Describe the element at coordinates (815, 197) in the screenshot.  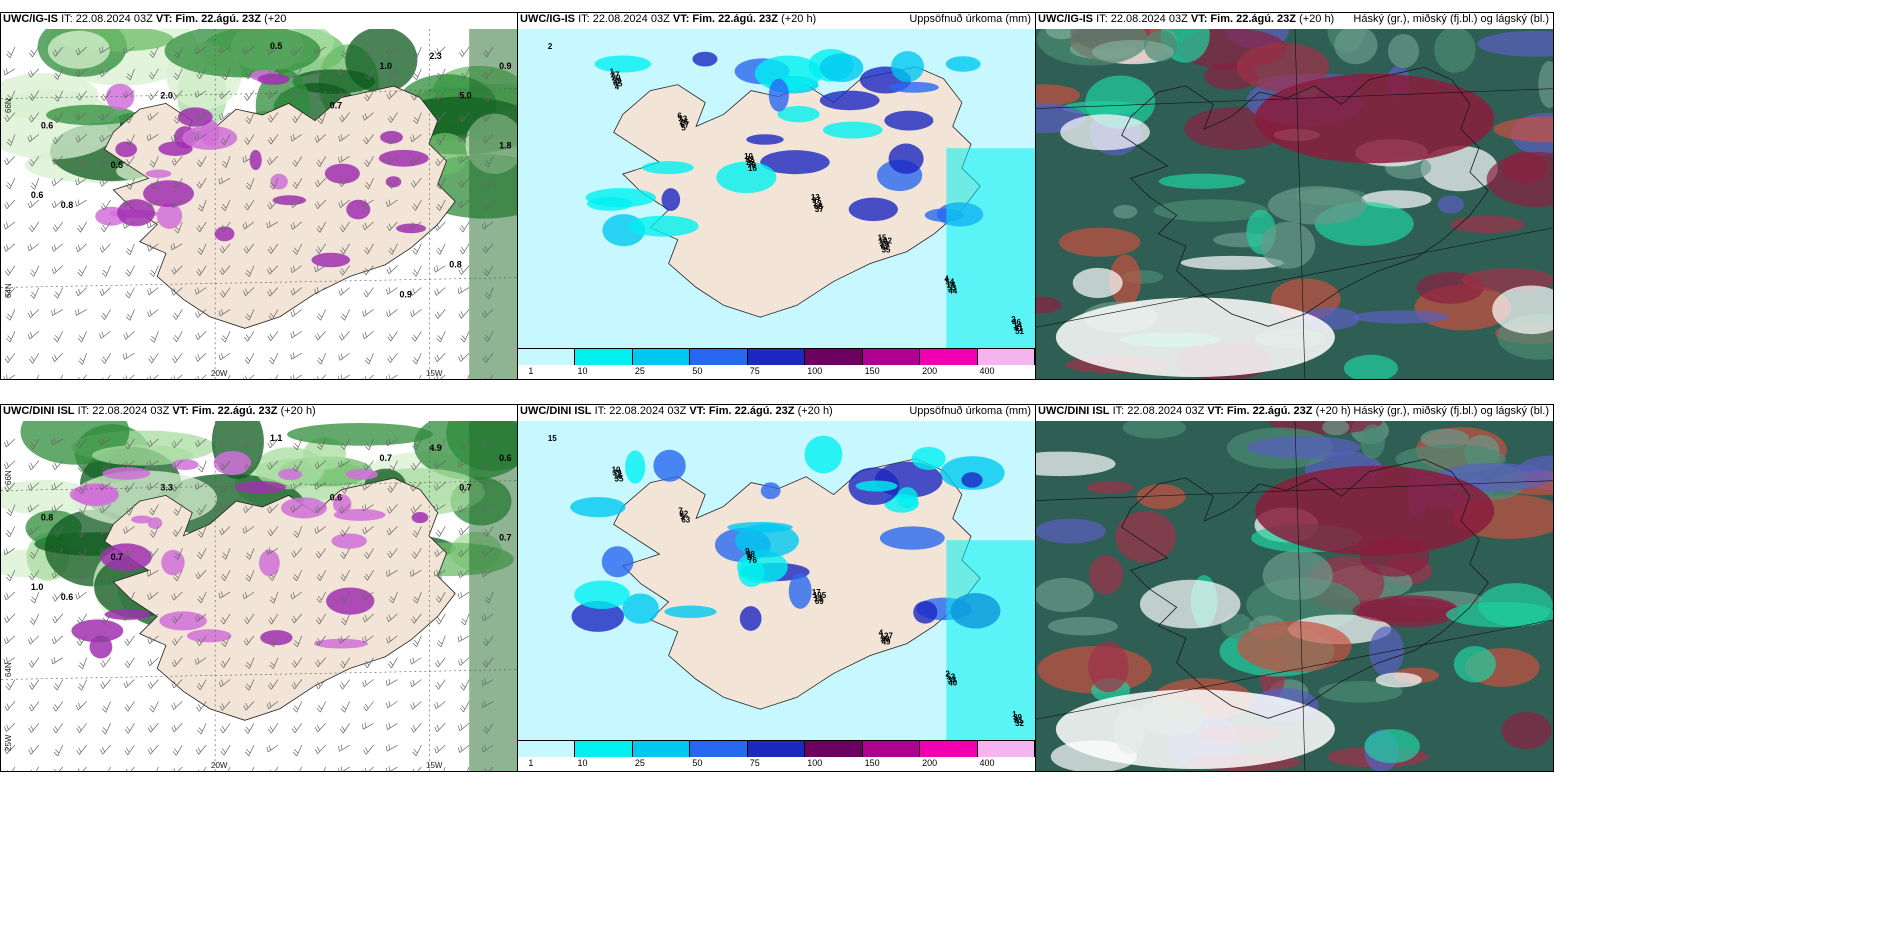
I see `rain-total-label: 13` at that location.